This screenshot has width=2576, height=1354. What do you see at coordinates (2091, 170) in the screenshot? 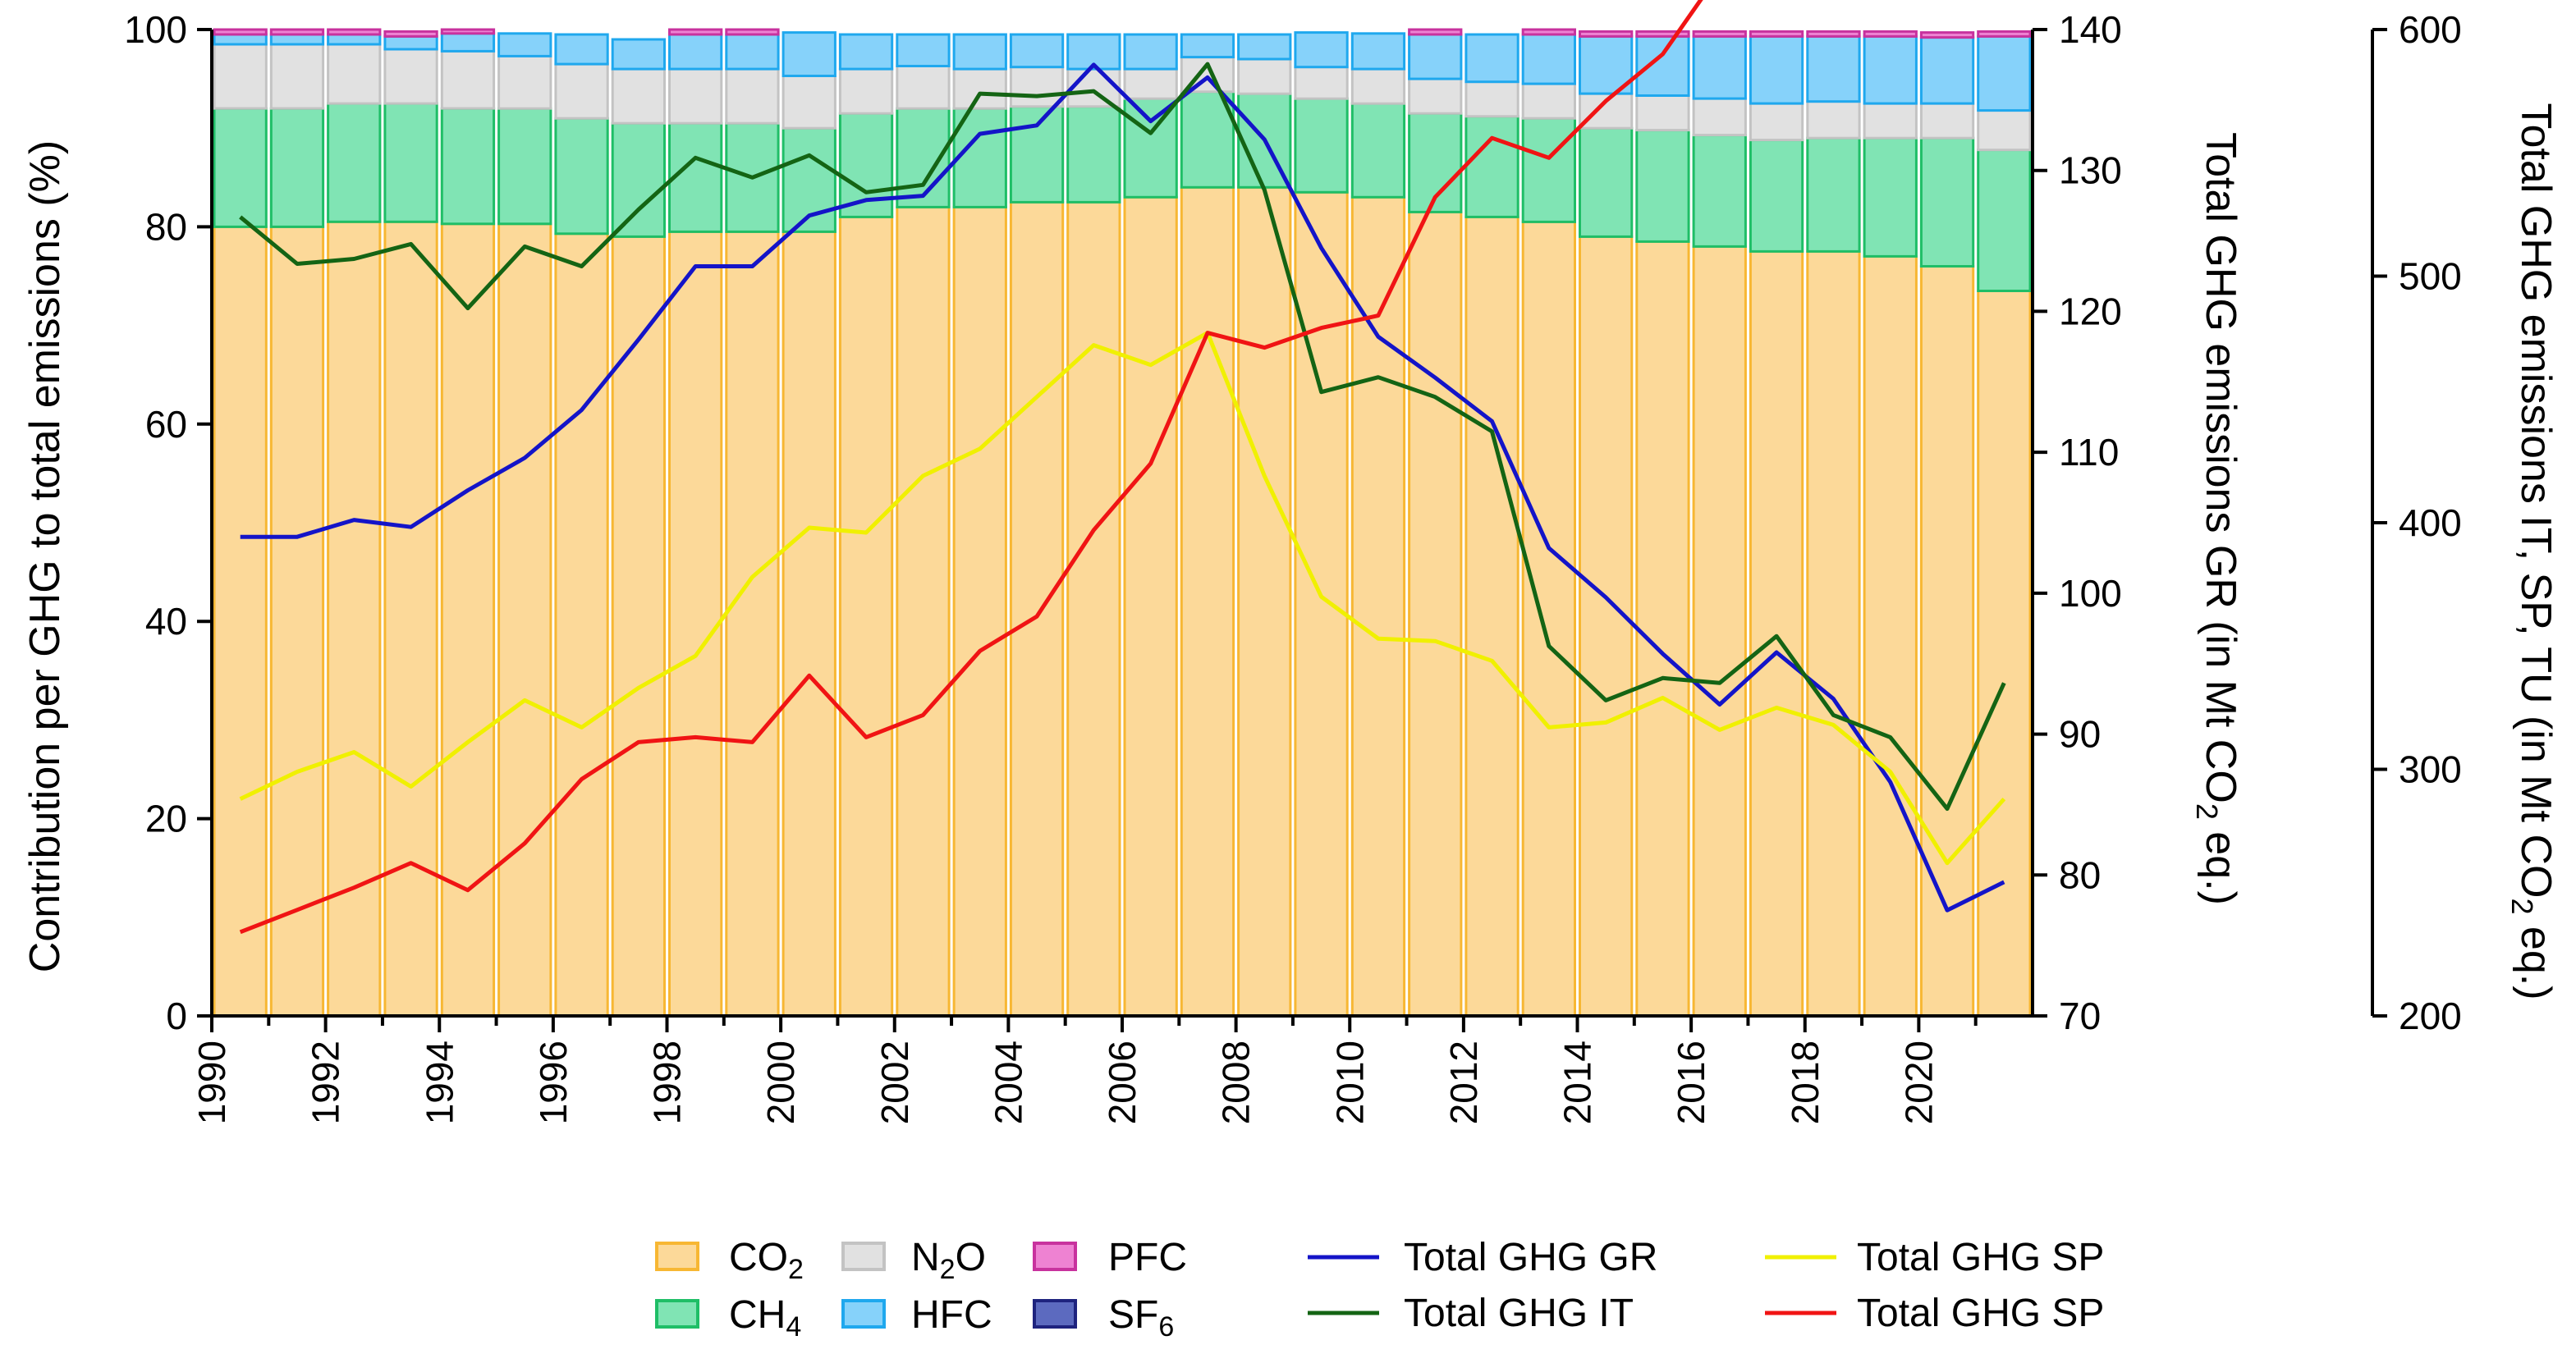
I see `right-gr-tick-label-130: 130` at bounding box center [2091, 170].